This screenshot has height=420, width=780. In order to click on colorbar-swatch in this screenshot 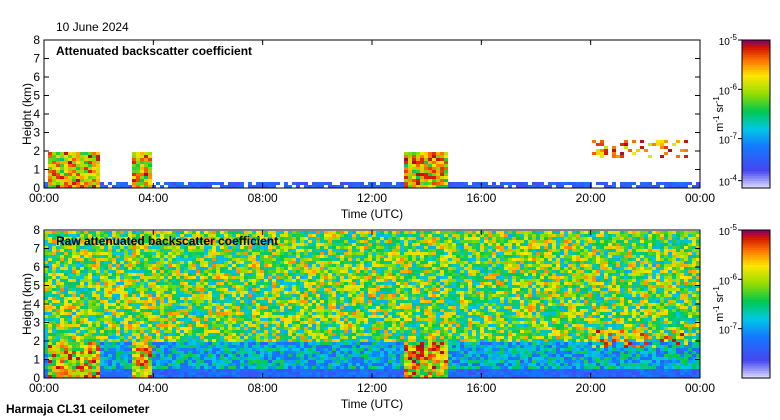, I will do `click(756, 44)`.